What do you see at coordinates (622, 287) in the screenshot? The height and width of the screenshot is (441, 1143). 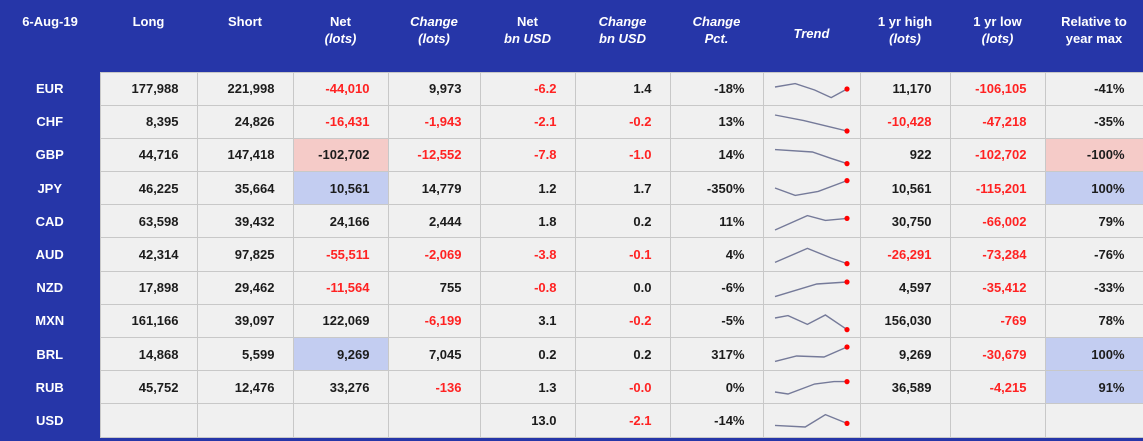 I see `cell-nzd-change_bn_usd: 0.0` at bounding box center [622, 287].